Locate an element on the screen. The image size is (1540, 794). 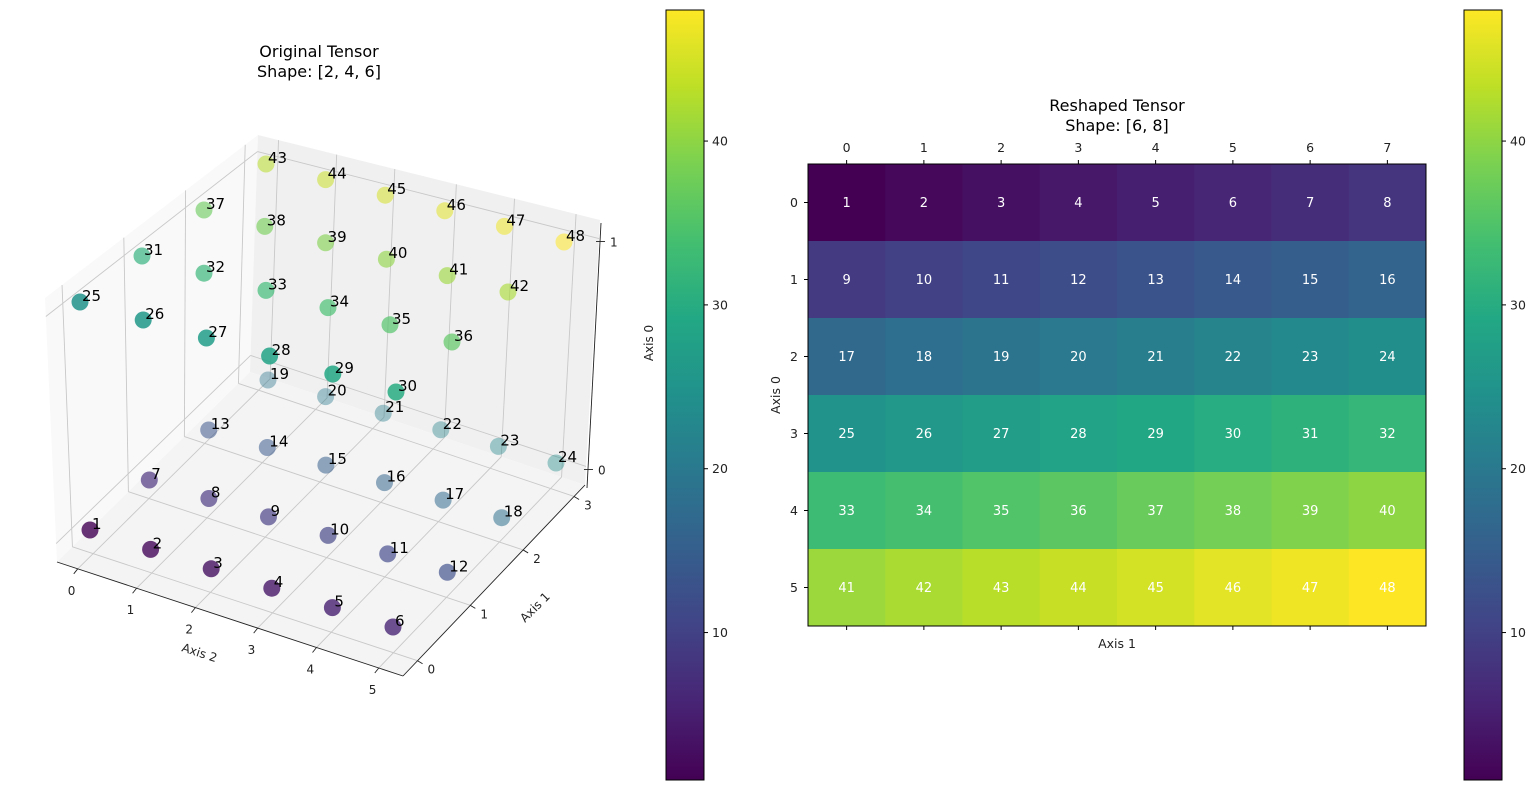
point-label: 30 is located at coordinates (407, 386).